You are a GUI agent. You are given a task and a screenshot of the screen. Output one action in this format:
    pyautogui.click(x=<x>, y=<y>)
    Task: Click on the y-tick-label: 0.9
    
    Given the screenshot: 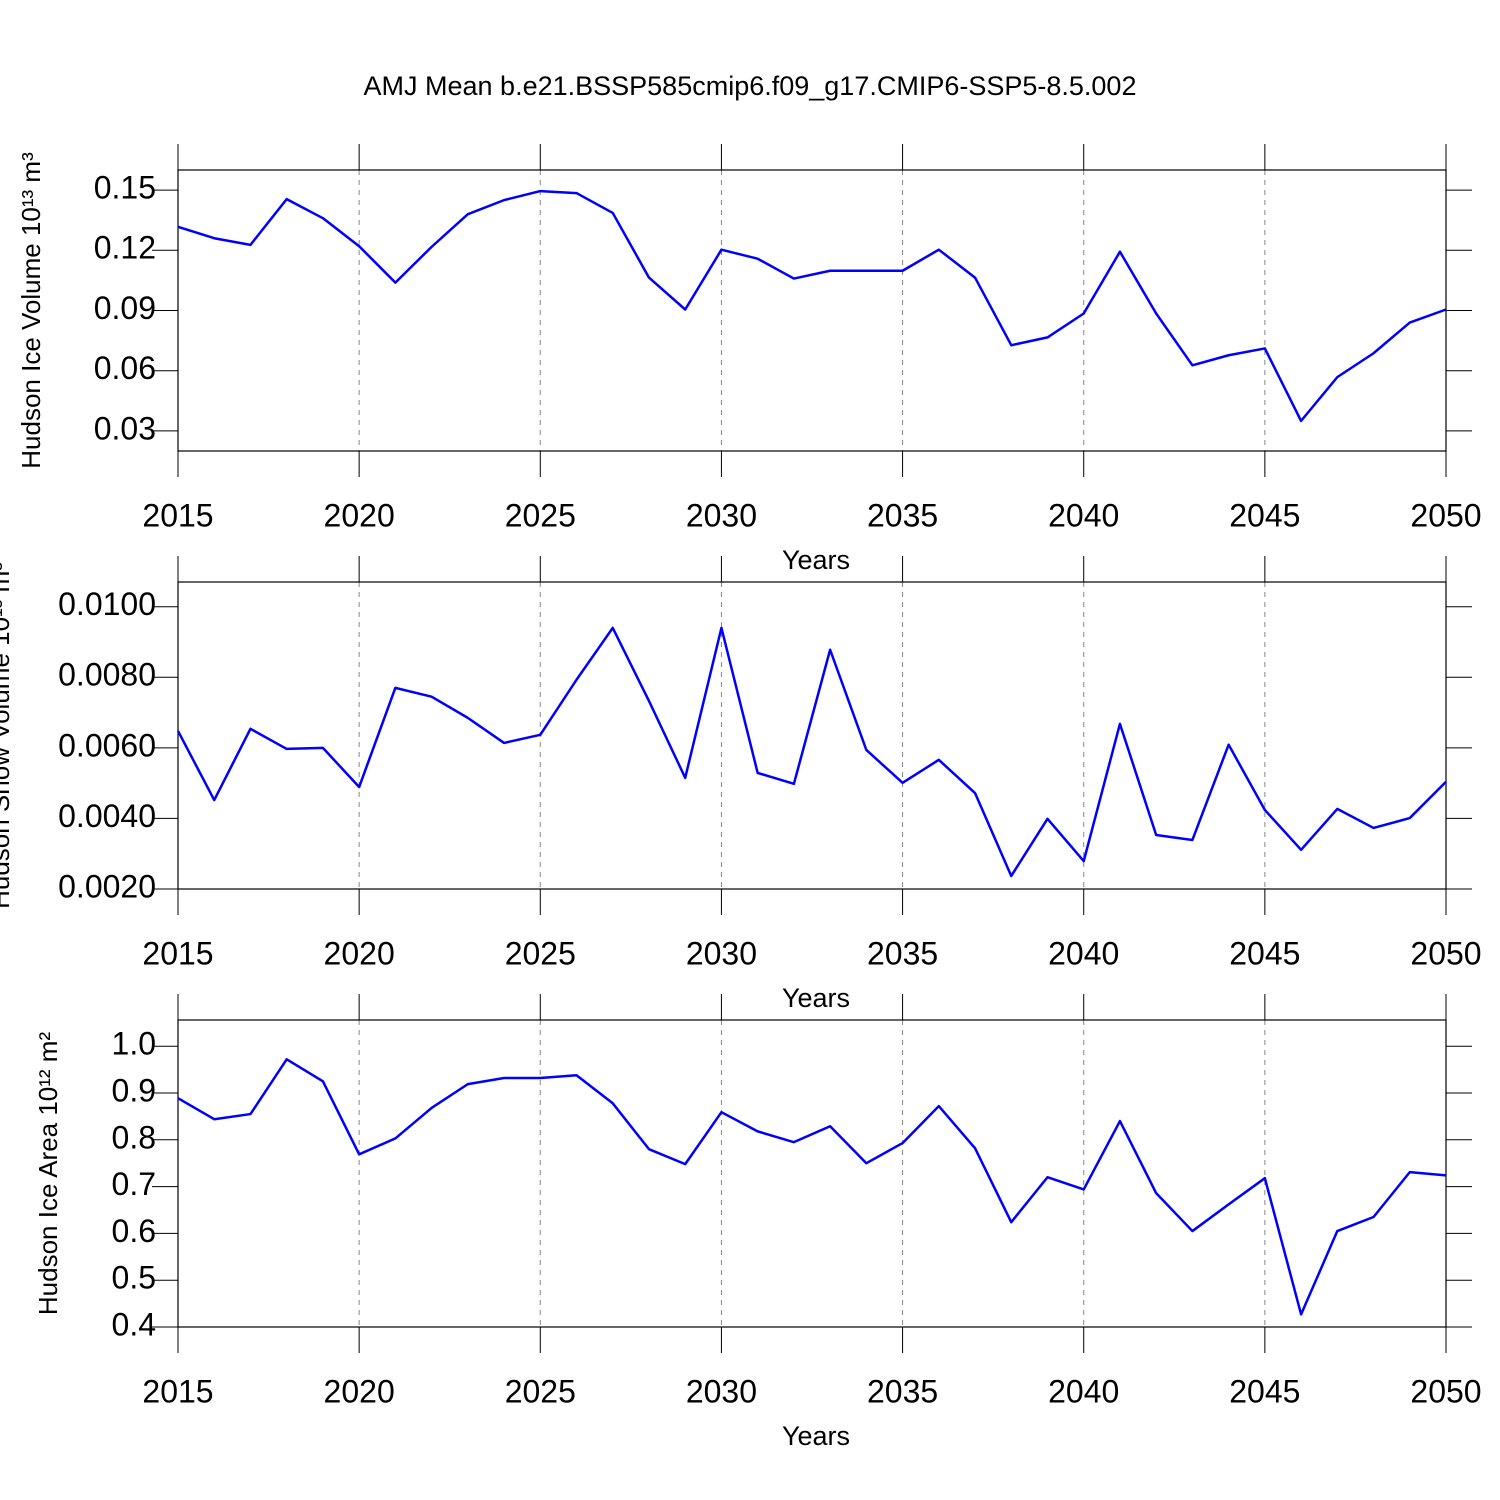 What is the action you would take?
    pyautogui.click(x=134, y=1090)
    